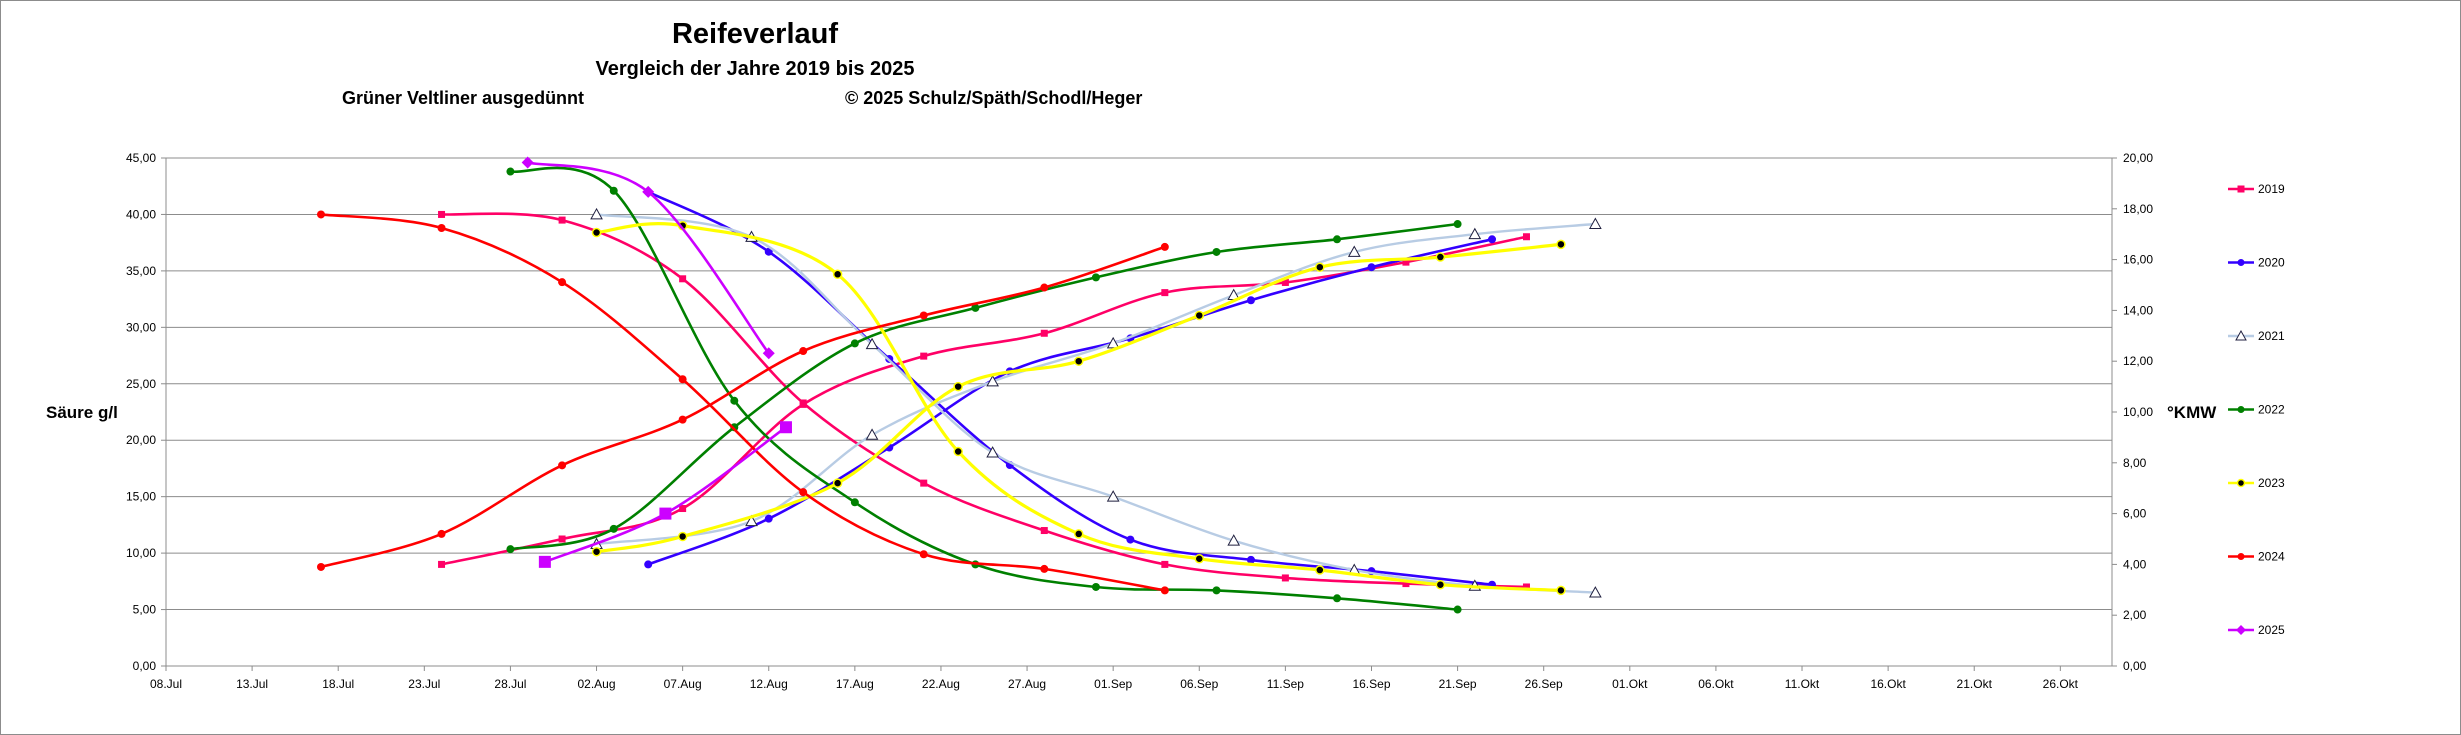 The image size is (2461, 735). I want to click on legend-2020-marker, so click(2241, 262).